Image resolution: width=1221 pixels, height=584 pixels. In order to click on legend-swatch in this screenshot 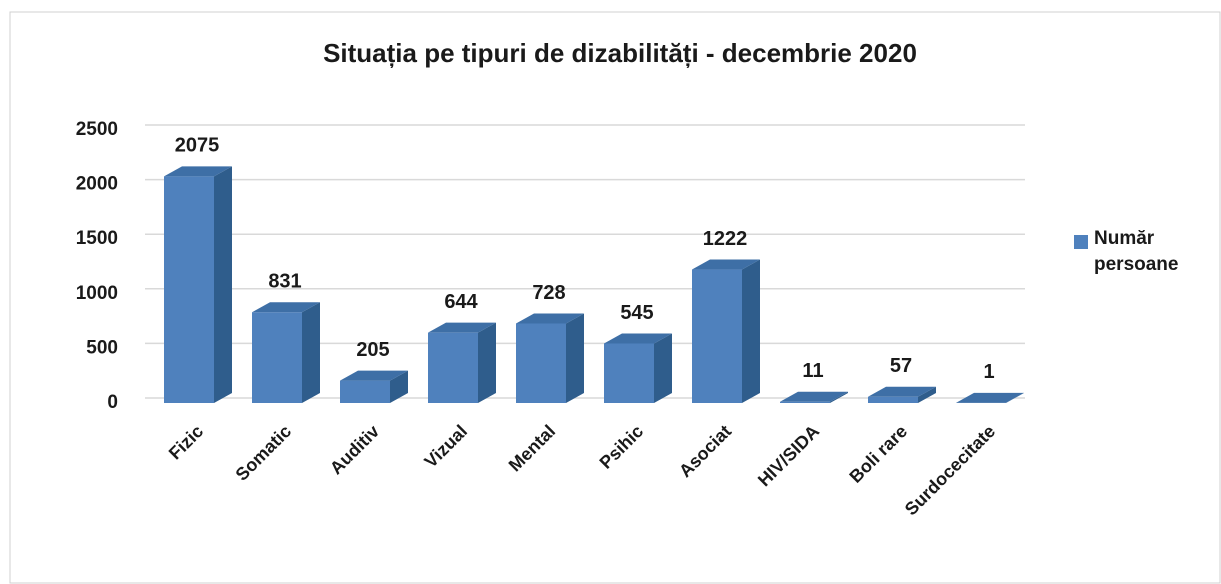, I will do `click(1081, 242)`.